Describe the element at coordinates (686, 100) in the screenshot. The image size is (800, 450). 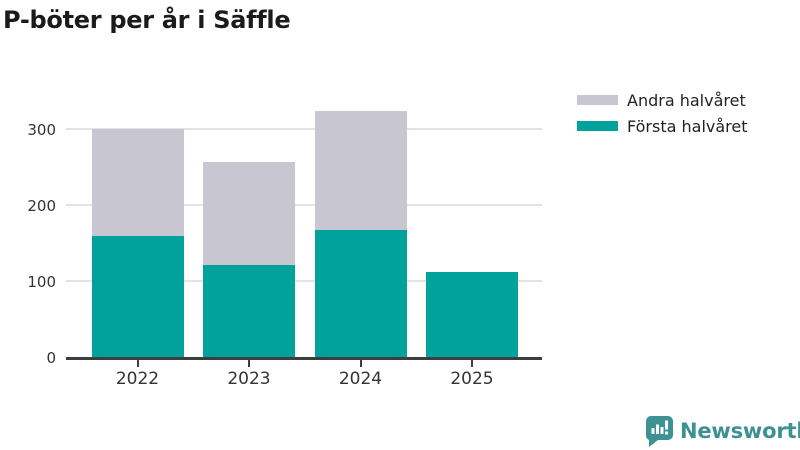
I see `legend-label: Andra halvåret` at that location.